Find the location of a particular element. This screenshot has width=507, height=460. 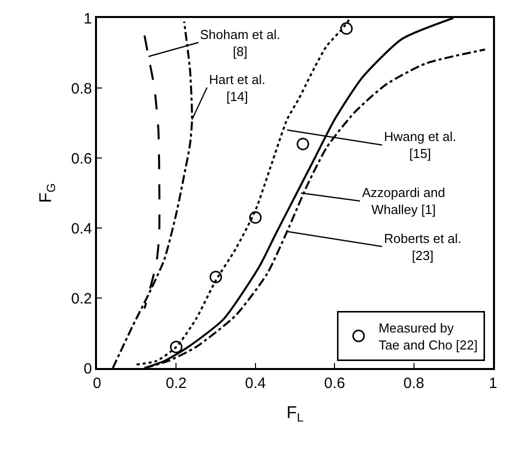

x-axis-title: F$_{L}$ is located at coordinates (295, 413).